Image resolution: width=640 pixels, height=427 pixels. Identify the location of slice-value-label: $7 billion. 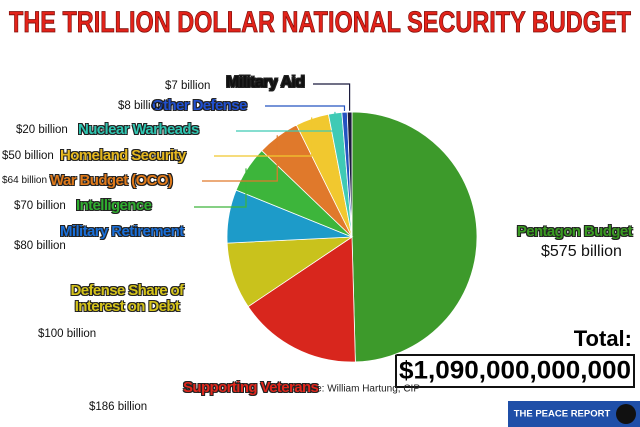
(188, 86).